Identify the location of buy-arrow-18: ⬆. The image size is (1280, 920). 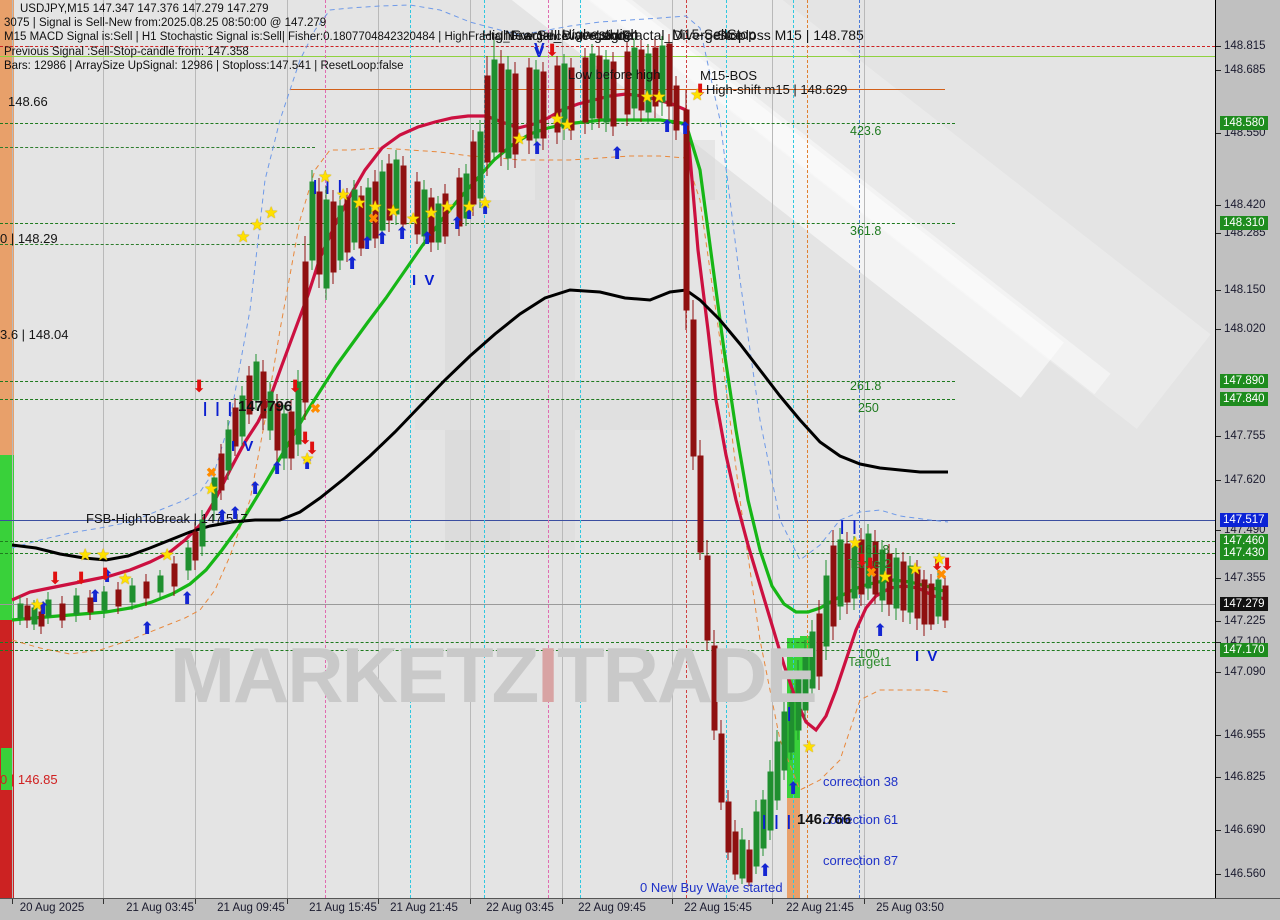
(537, 148).